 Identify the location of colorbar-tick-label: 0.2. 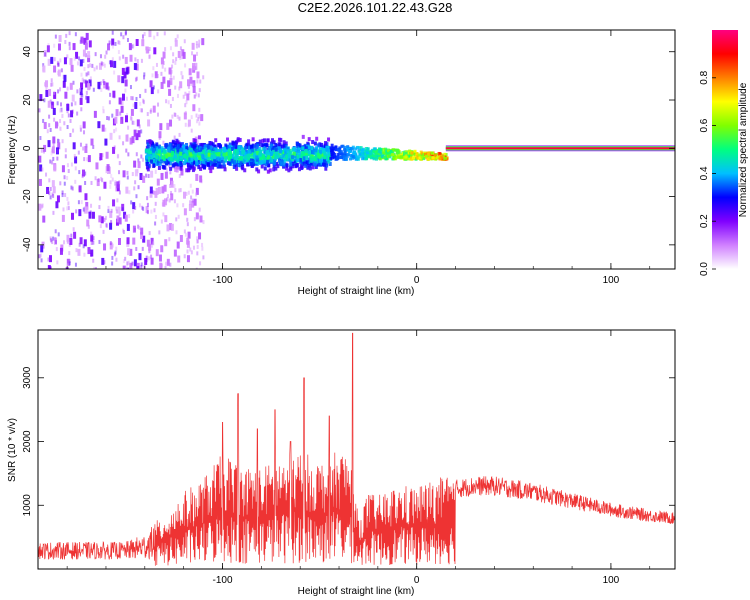
(704, 221).